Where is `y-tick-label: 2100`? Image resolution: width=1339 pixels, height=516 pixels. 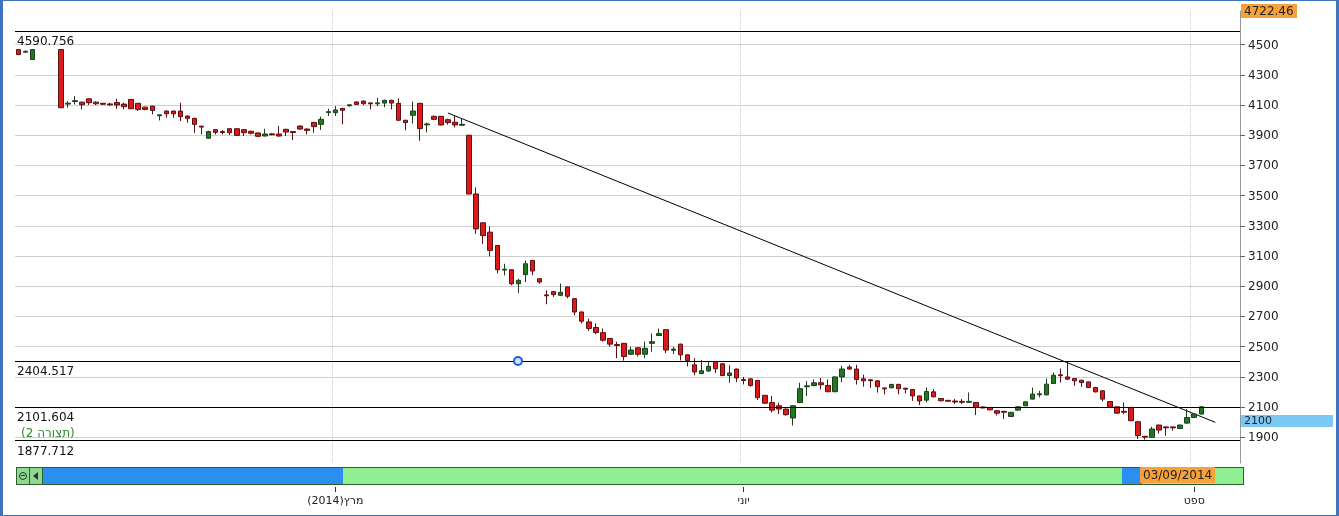 y-tick-label: 2100 is located at coordinates (1263, 407).